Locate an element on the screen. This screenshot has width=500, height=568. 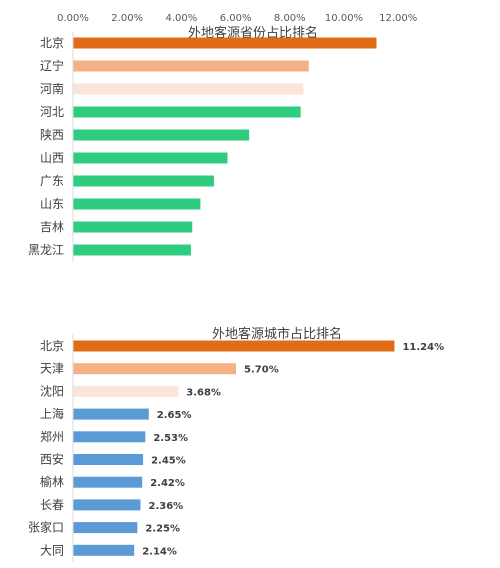
data-label: 5.70% is located at coordinates (261, 370).